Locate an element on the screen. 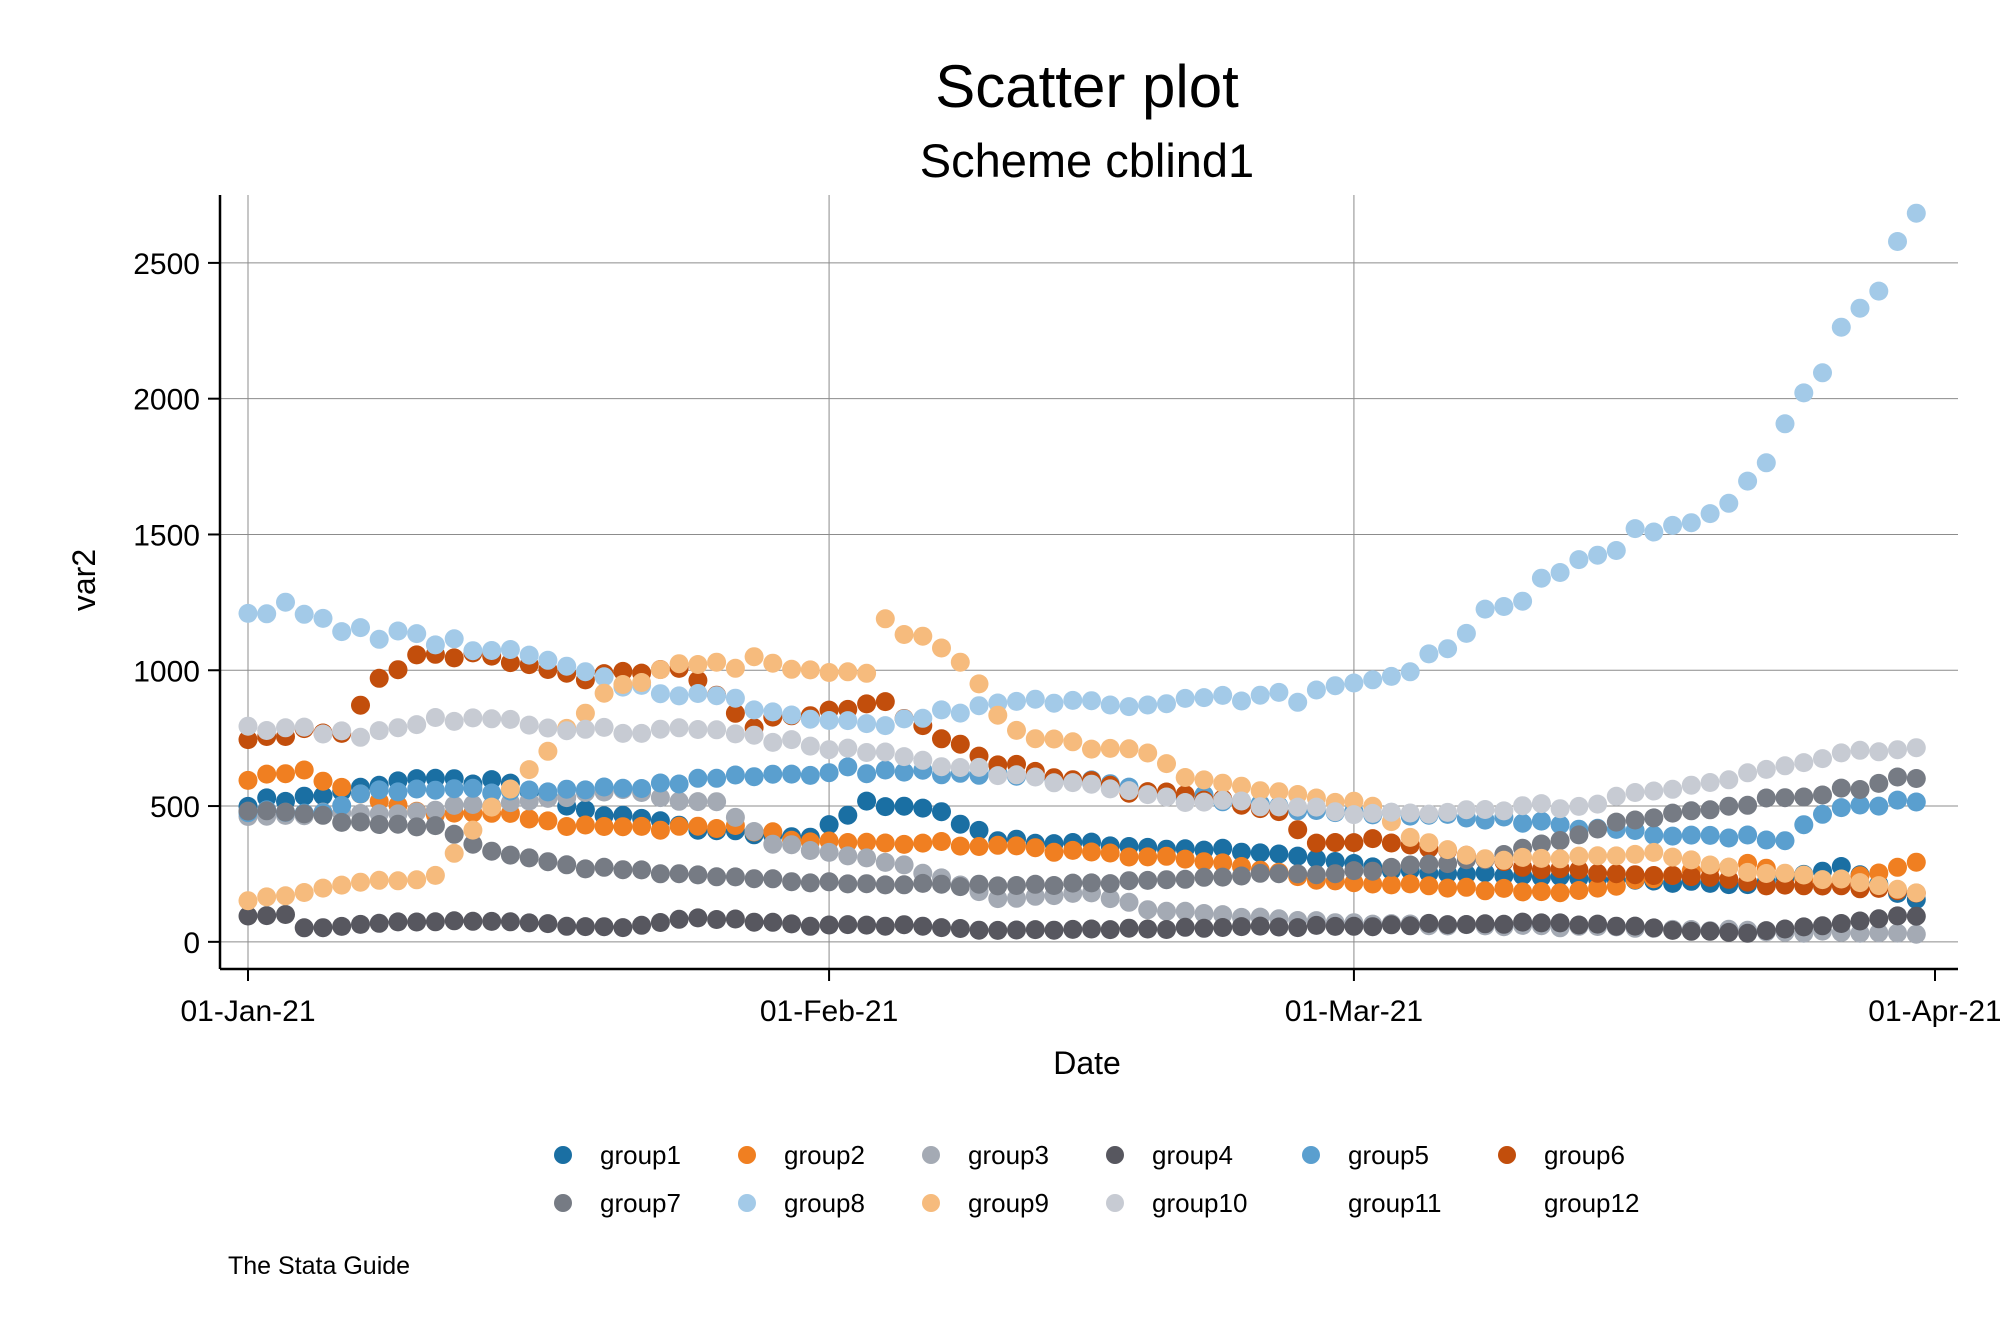 The height and width of the screenshot is (1338, 2000). legend-item-group5: group5 is located at coordinates (1365, 1155).